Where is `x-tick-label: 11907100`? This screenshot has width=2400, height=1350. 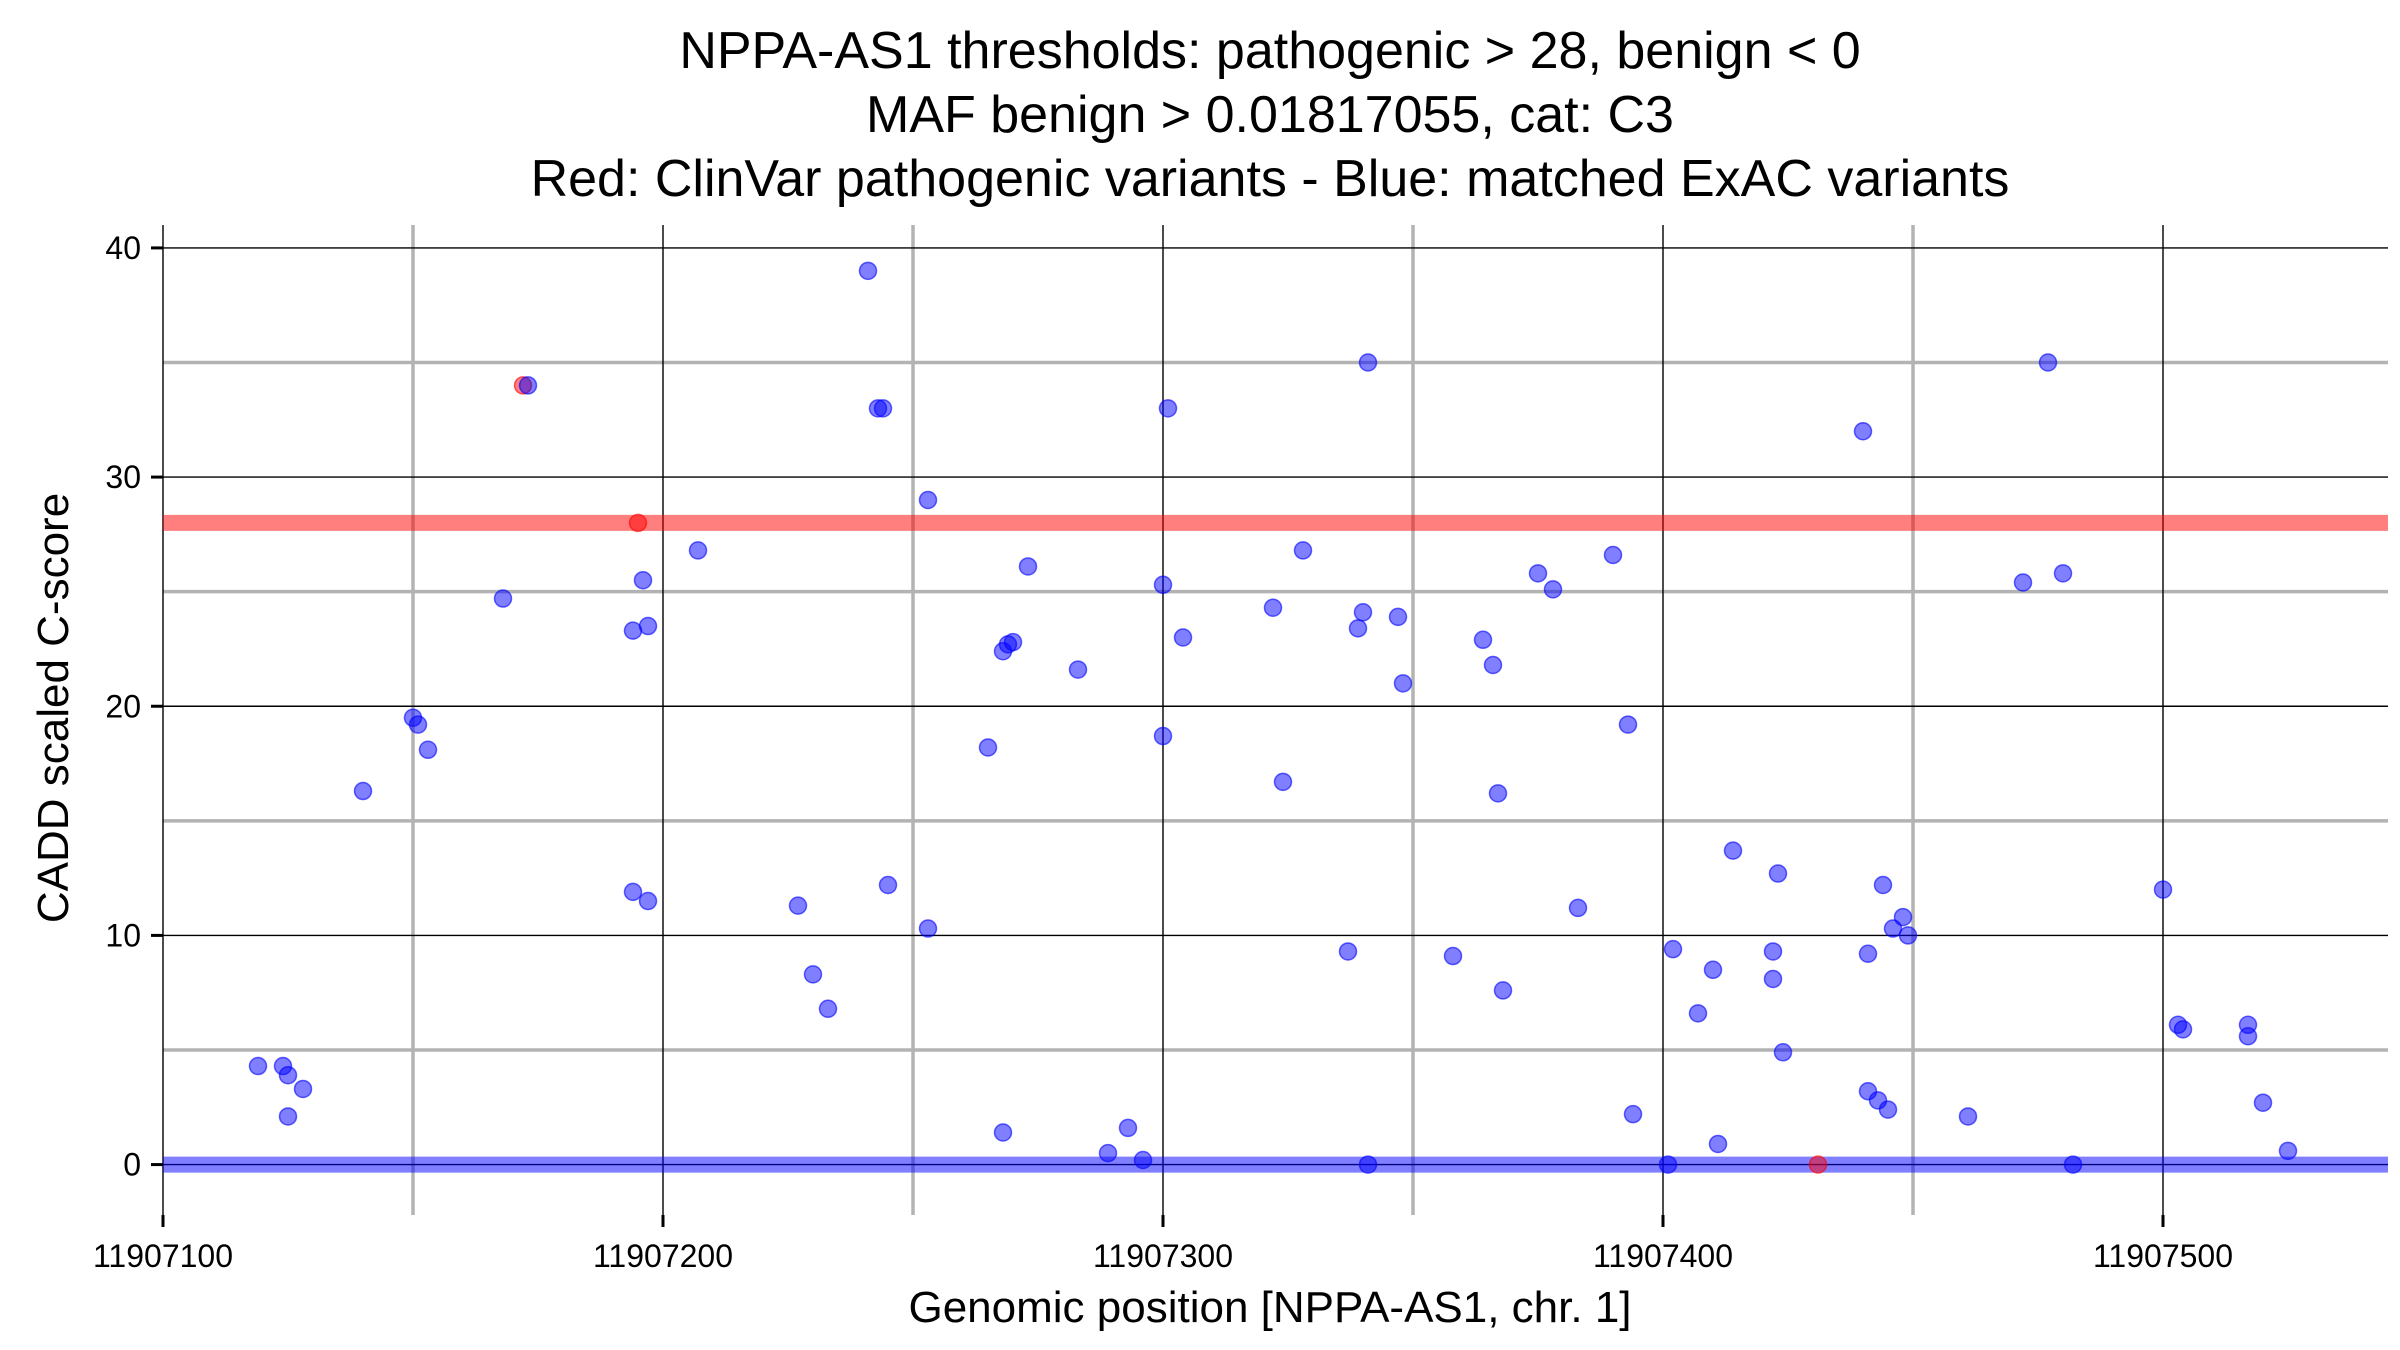 x-tick-label: 11907100 is located at coordinates (163, 1256).